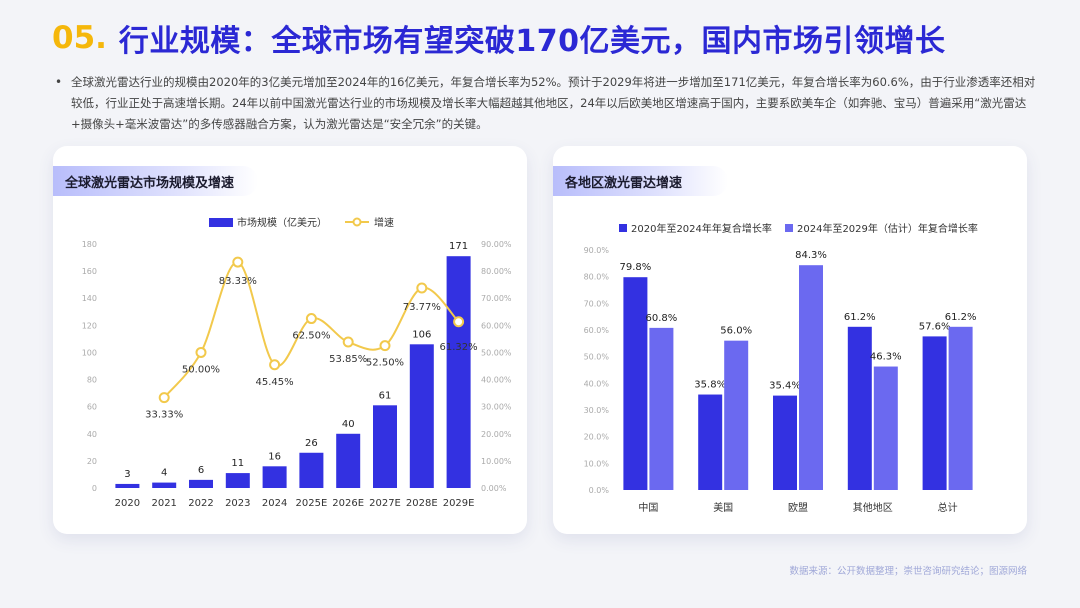  Describe the element at coordinates (785, 386) in the screenshot. I see `bar-value-label: 35.4%` at that location.